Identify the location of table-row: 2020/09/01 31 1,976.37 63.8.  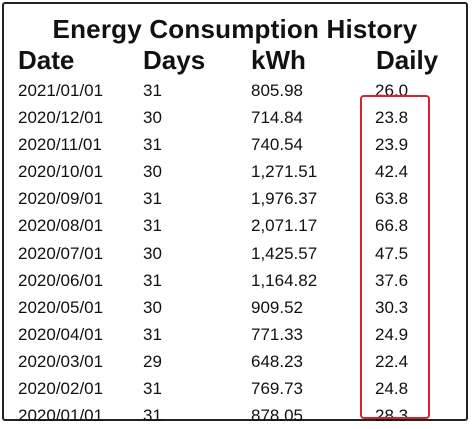
(235, 198).